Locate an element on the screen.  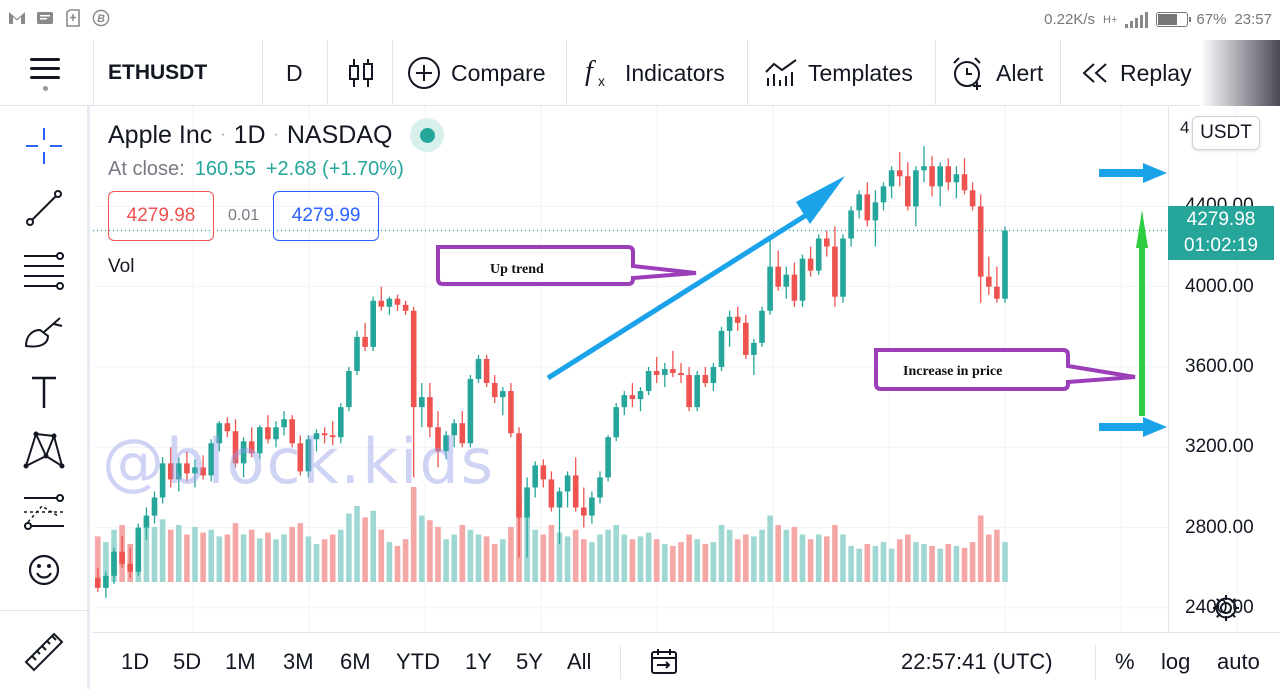
templates-icon is located at coordinates (781, 72).